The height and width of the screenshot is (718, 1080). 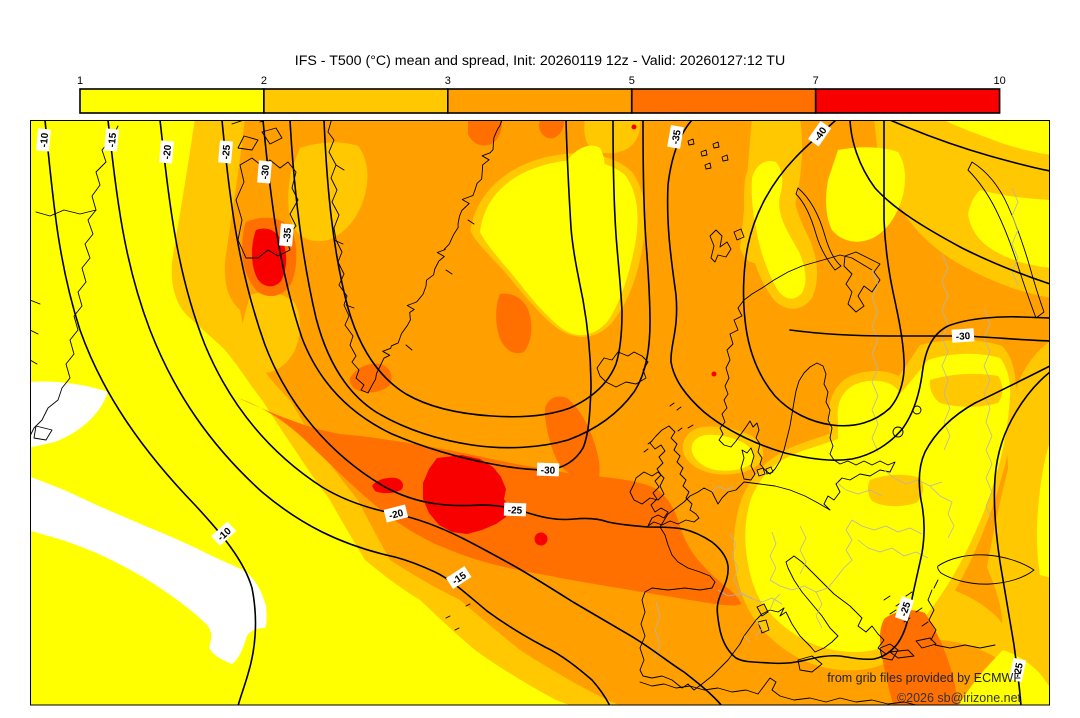 What do you see at coordinates (45, 140) in the screenshot?
I see `svg-text: -10` at bounding box center [45, 140].